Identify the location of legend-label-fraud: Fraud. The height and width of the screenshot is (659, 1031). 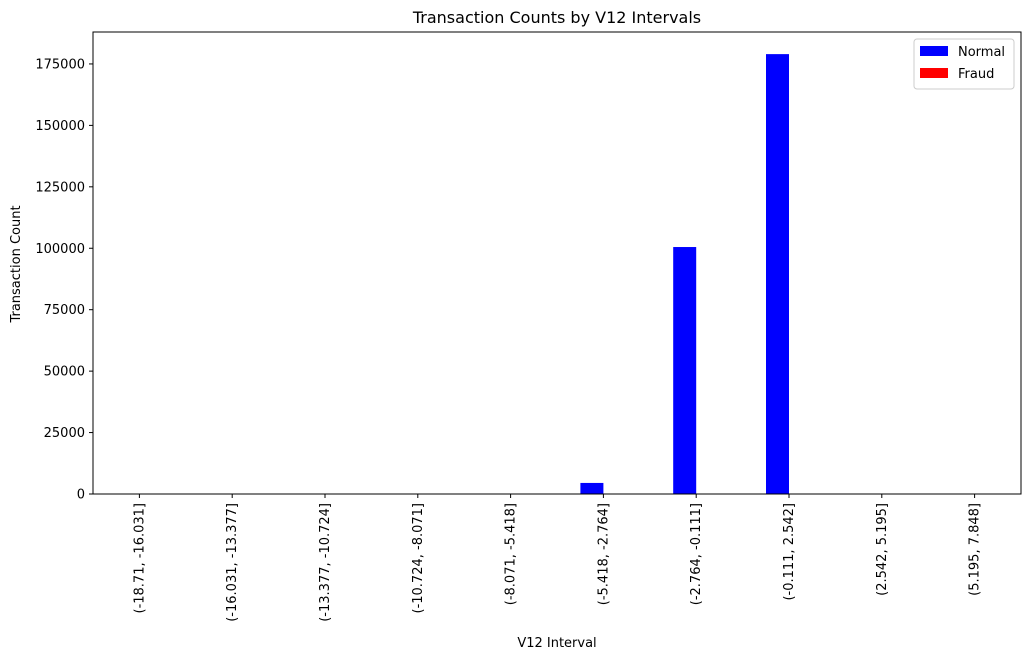
(976, 74).